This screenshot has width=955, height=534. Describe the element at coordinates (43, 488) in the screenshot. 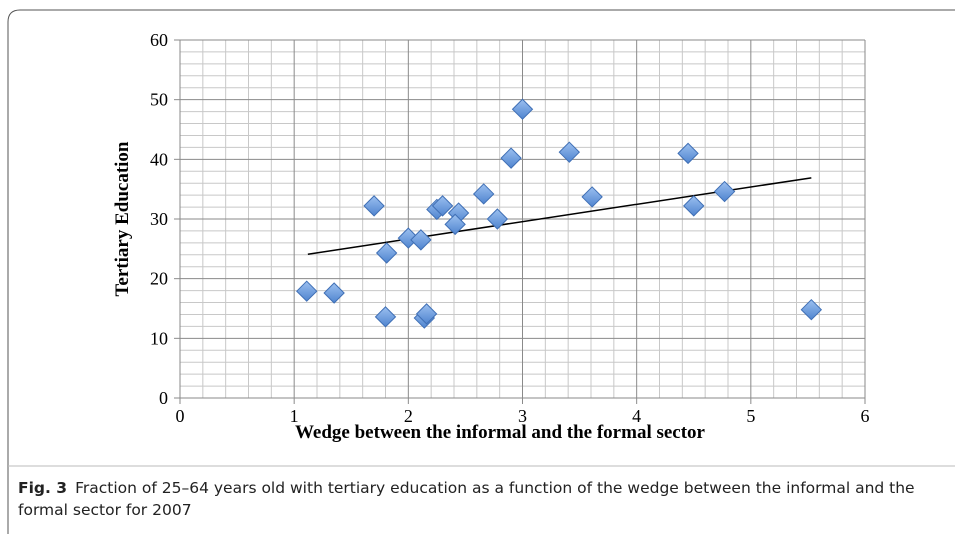

I see `caption-label: Fig. 3` at that location.